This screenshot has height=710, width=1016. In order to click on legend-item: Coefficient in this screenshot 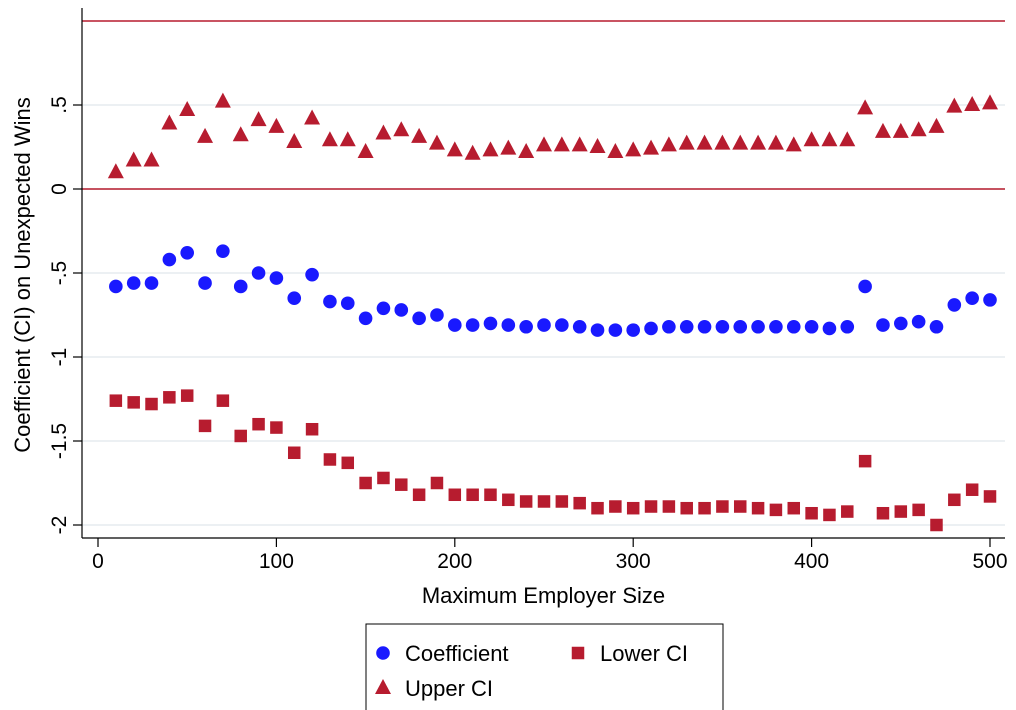, I will do `click(442, 653)`.